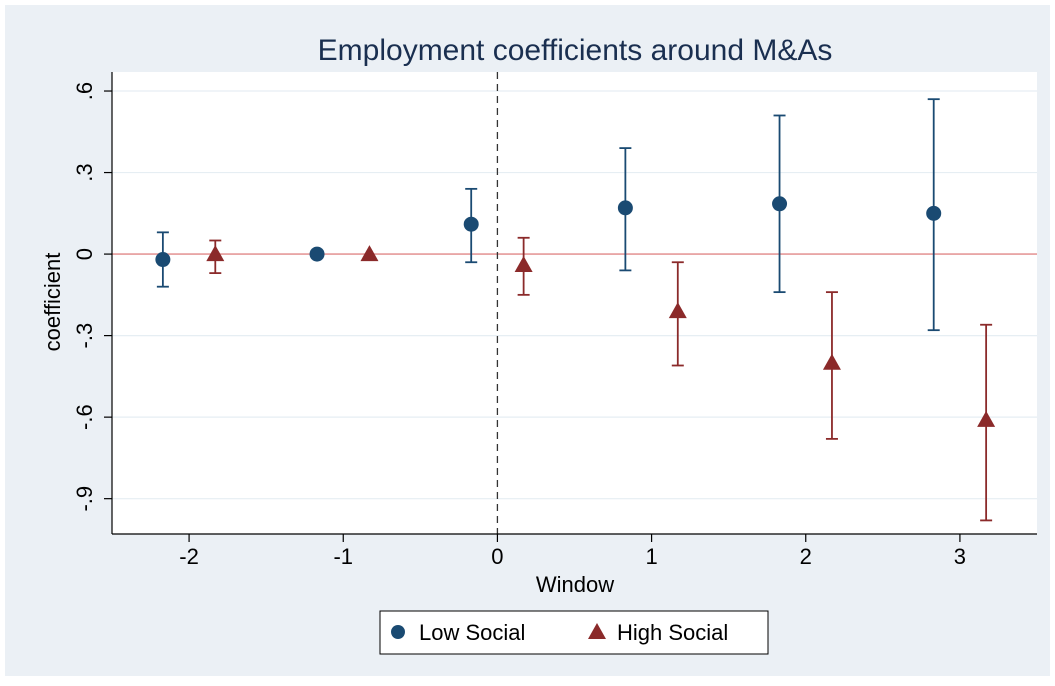 This screenshot has height=686, width=1055. I want to click on y-tick-label: .6, so click(84, 91).